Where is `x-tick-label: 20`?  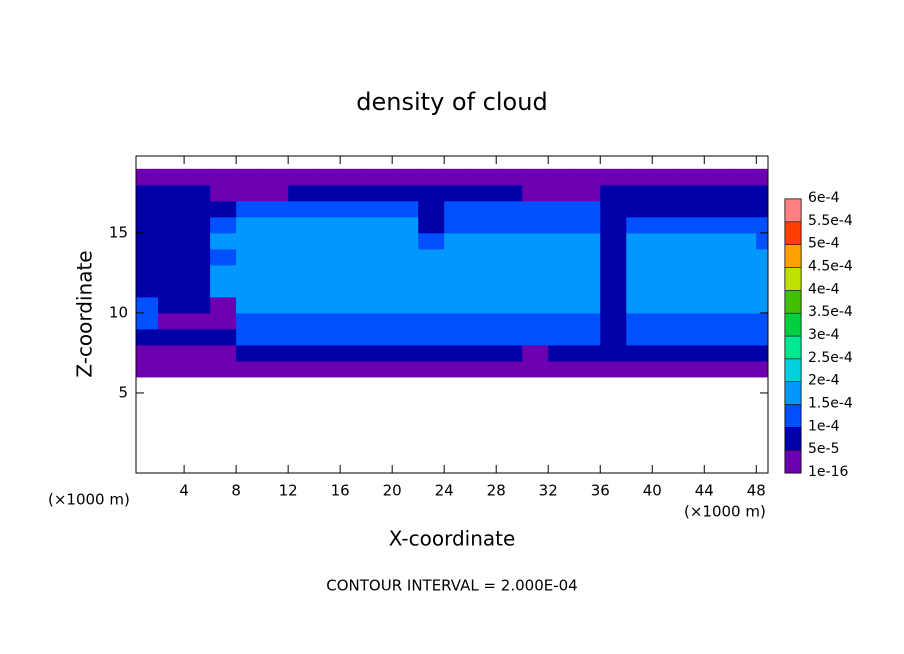 x-tick-label: 20 is located at coordinates (392, 491).